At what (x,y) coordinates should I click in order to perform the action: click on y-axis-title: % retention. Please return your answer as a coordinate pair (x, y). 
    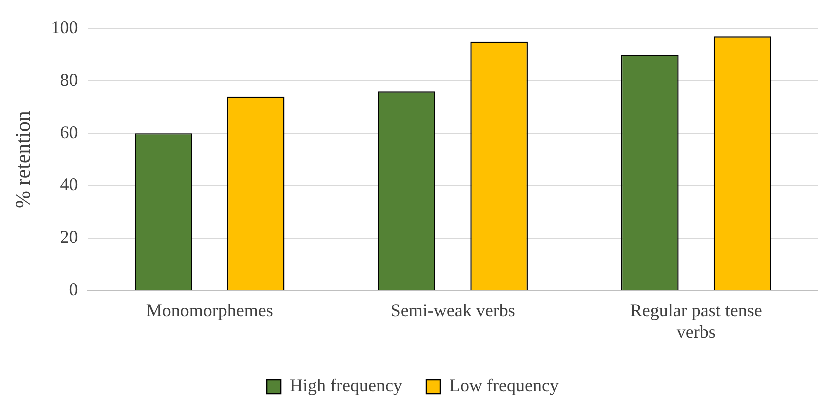
    Looking at the image, I should click on (23, 159).